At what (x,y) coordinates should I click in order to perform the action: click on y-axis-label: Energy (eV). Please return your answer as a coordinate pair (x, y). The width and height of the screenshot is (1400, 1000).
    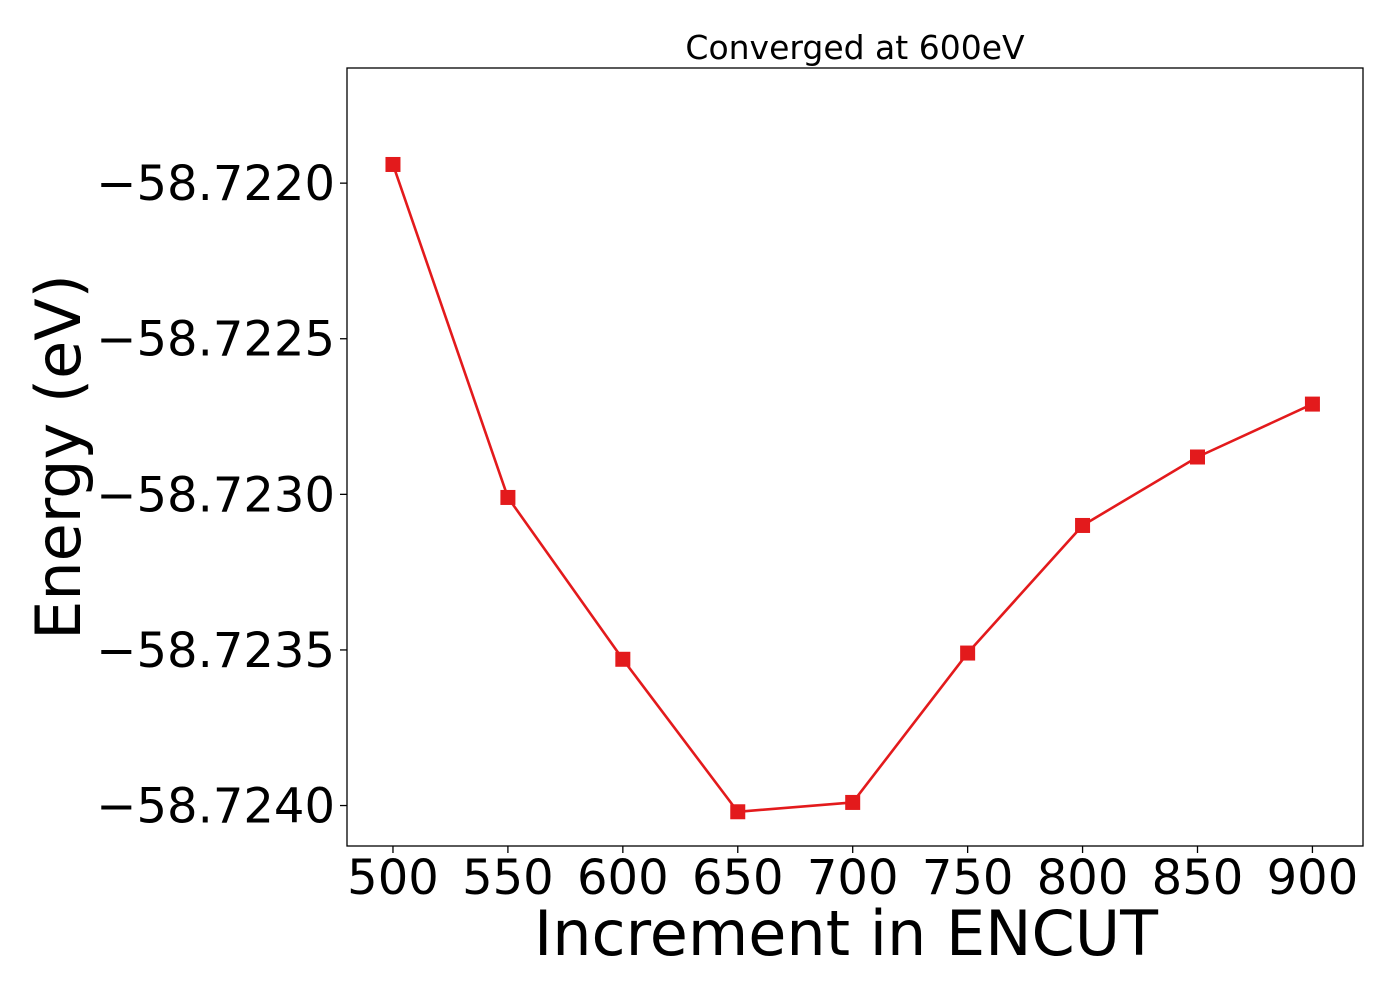
    Looking at the image, I should click on (58, 457).